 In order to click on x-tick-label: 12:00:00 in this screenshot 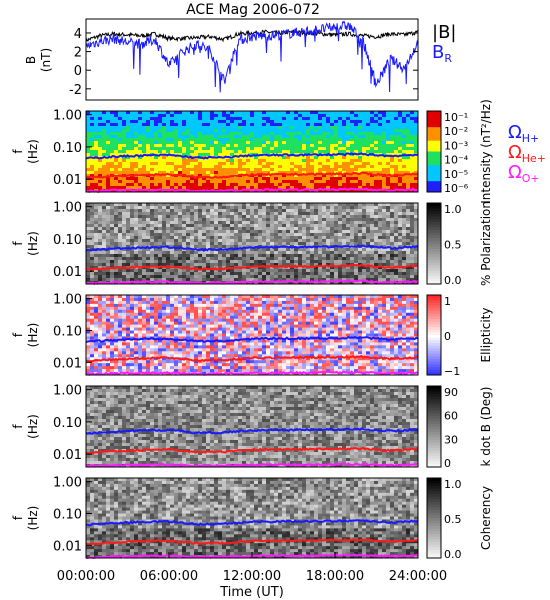, I will do `click(252, 576)`.